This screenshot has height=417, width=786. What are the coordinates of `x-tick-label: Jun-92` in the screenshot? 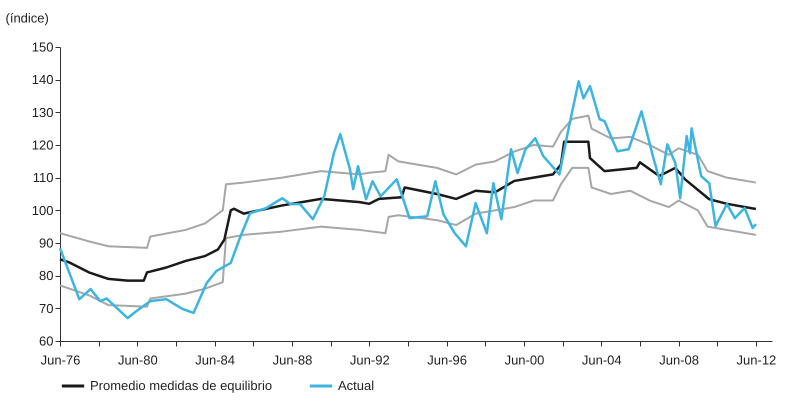 It's located at (370, 360).